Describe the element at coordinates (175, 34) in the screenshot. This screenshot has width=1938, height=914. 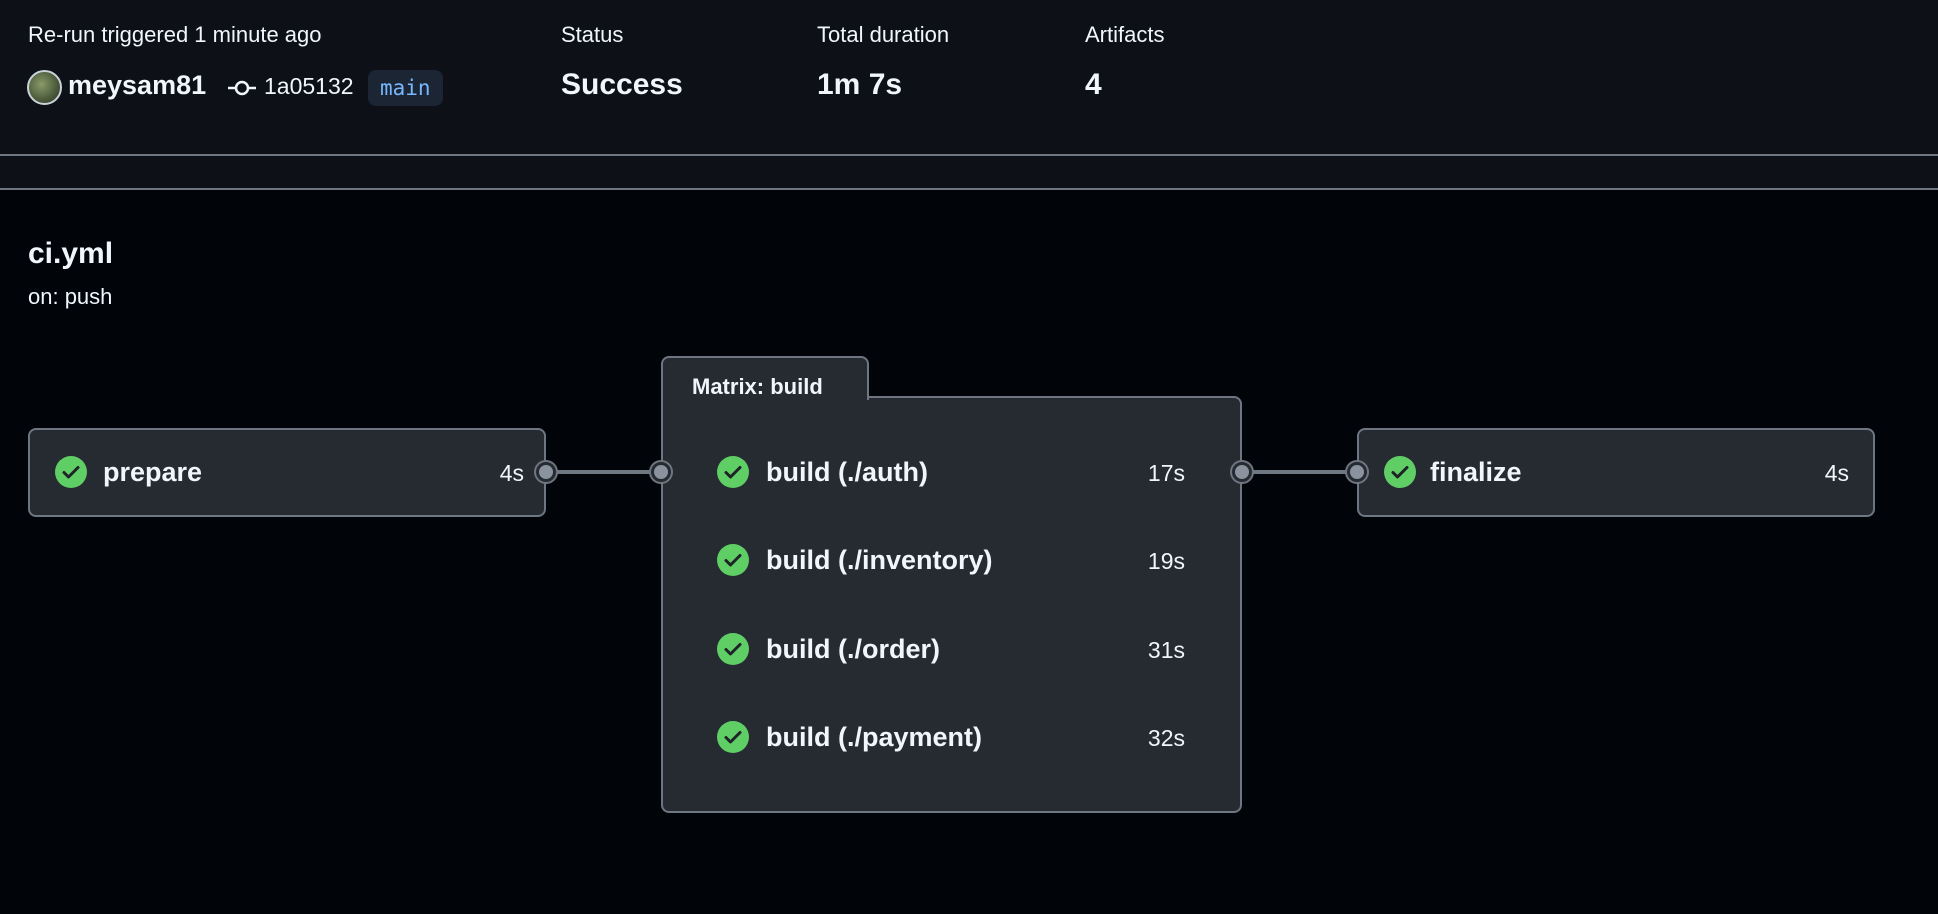
I see `trigger-text: Re-run triggered 1 minute ago` at that location.